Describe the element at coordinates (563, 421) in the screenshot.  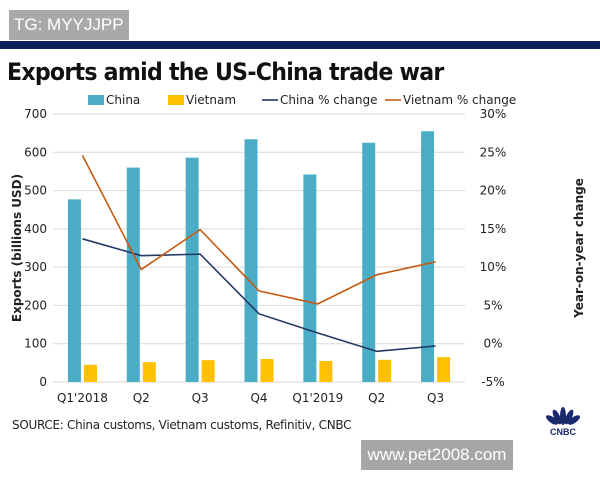
I see `cnbc-logo: CNBC` at that location.